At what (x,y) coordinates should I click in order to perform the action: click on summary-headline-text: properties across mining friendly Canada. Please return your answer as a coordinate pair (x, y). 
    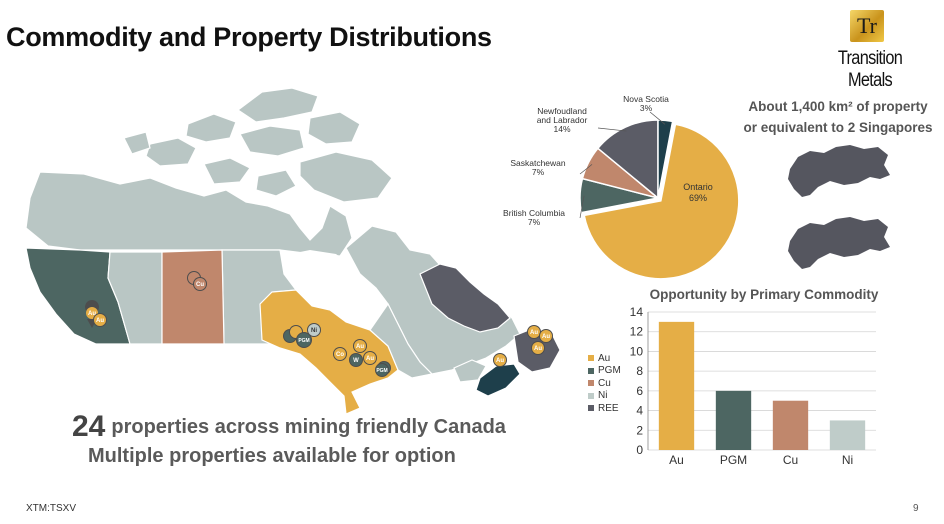
    Looking at the image, I should click on (308, 427).